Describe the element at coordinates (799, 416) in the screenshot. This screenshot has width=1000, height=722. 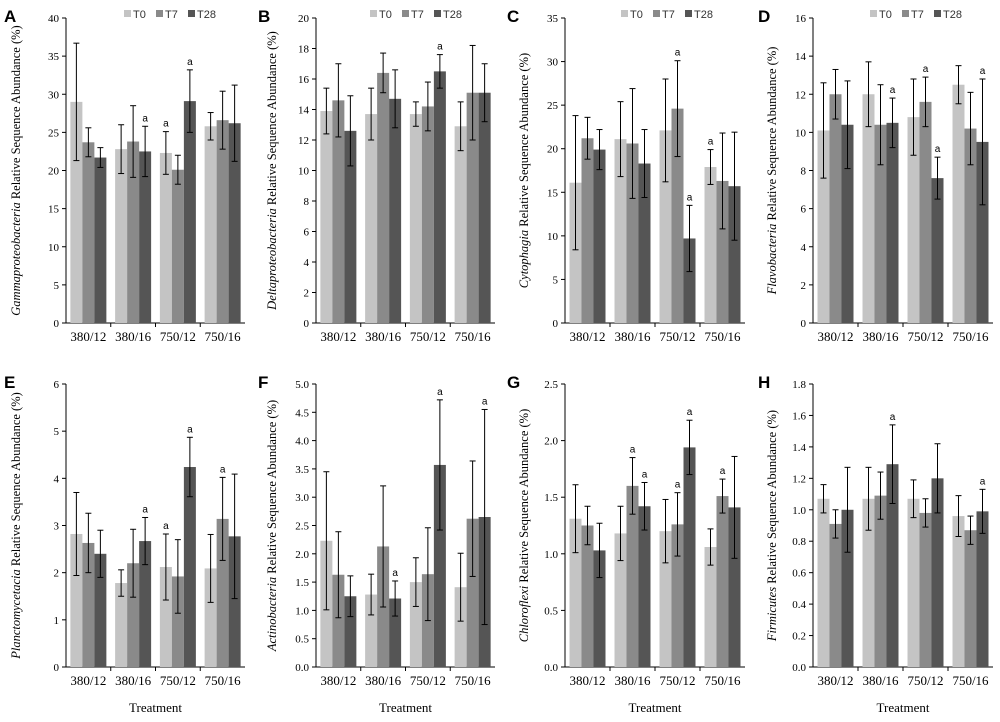
I see `y-tick-label: 1.6` at that location.